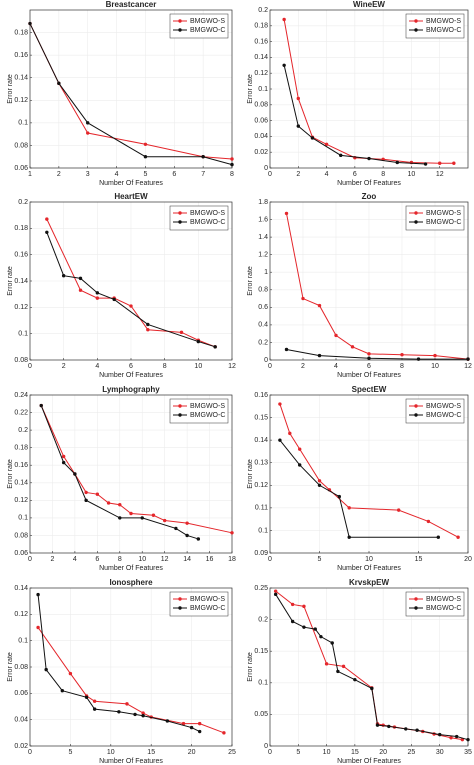  What do you see at coordinates (210, 559) in the screenshot?
I see `x-tick-label: 16` at bounding box center [210, 559].